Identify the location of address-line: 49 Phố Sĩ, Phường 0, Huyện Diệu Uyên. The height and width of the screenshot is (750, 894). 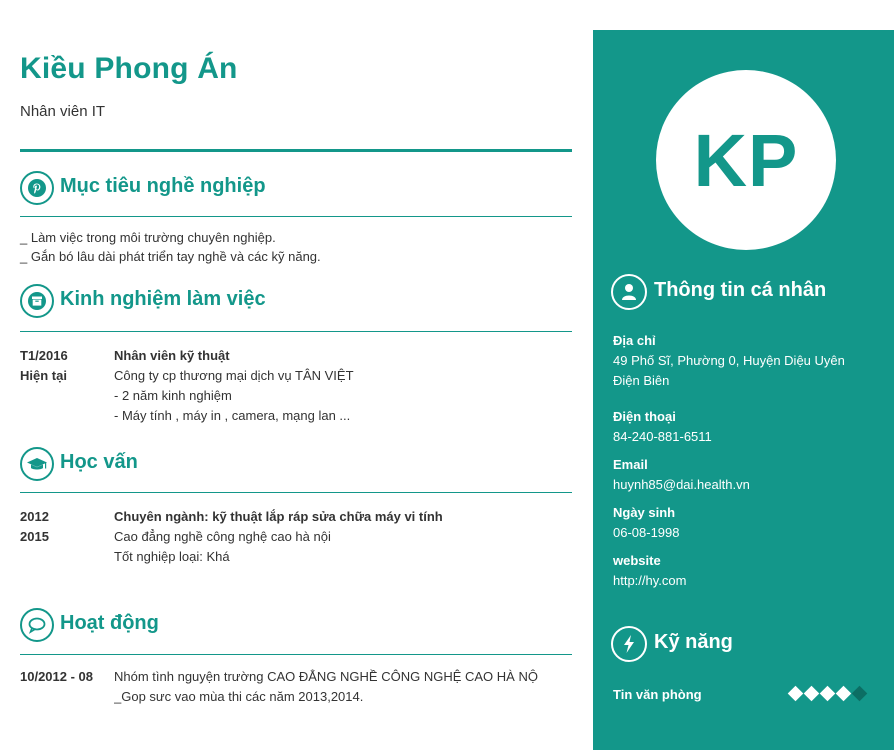
(729, 360).